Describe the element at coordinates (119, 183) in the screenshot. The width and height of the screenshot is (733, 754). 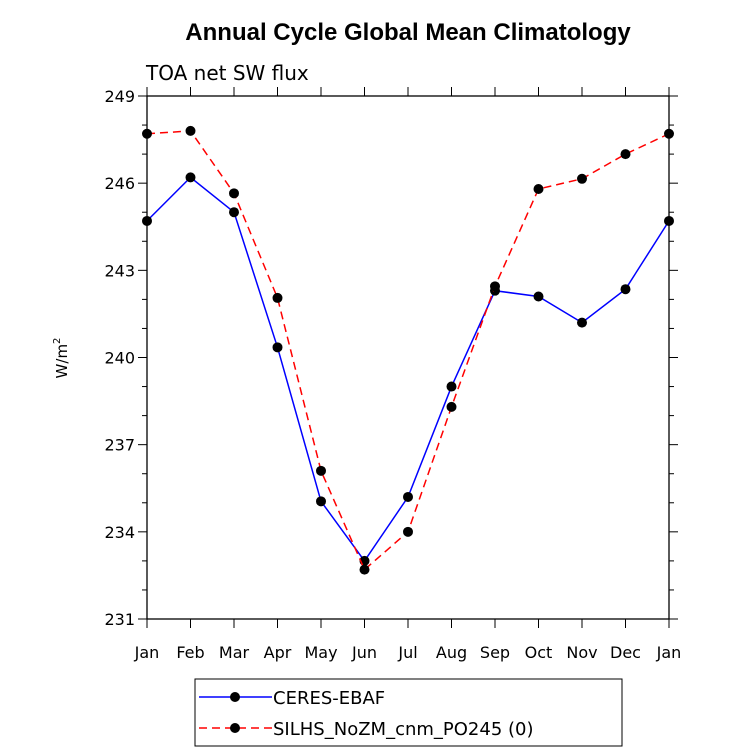
I see `y-tick-label: 246` at that location.